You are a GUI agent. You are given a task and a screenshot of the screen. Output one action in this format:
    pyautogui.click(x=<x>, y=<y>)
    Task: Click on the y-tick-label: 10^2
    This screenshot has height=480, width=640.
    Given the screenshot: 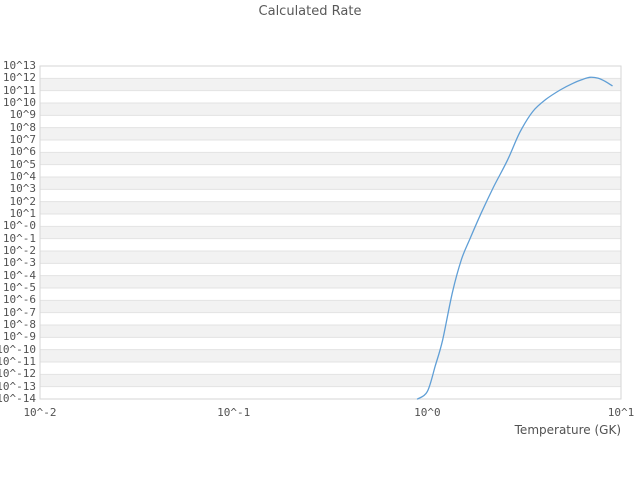 What is the action you would take?
    pyautogui.click(x=23, y=201)
    